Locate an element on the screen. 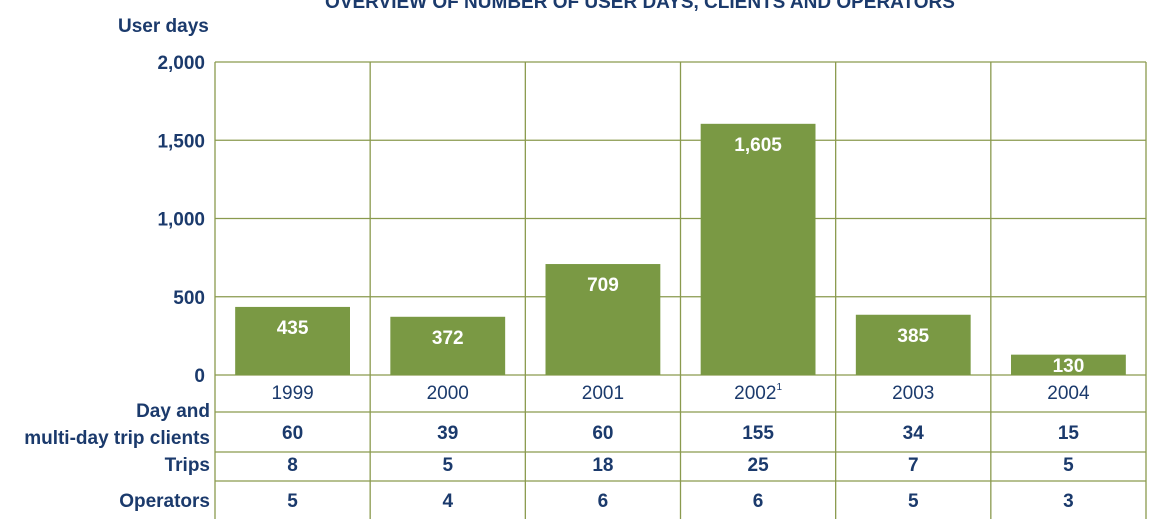  x-tick-label: 2004 is located at coordinates (1068, 393).